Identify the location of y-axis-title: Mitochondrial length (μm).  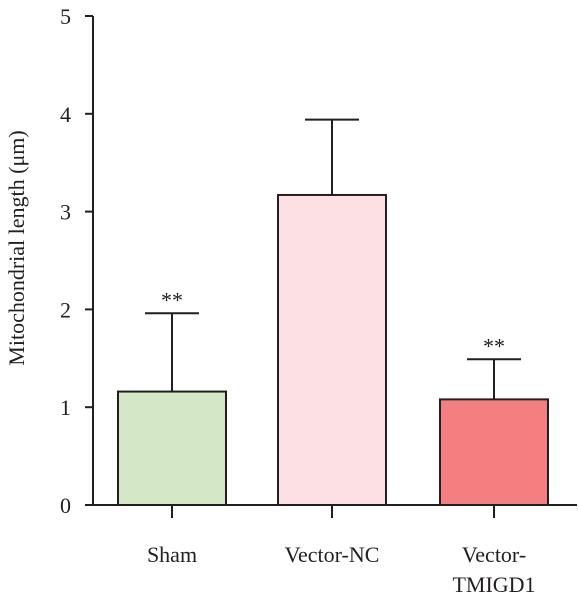
(16, 247).